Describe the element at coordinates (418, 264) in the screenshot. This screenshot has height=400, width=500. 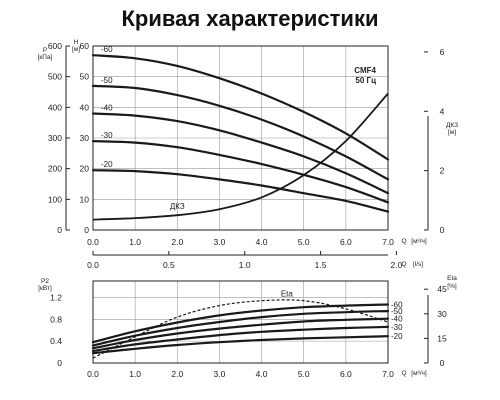
I see `flow-ls-axis-unit: [l/s]` at that location.